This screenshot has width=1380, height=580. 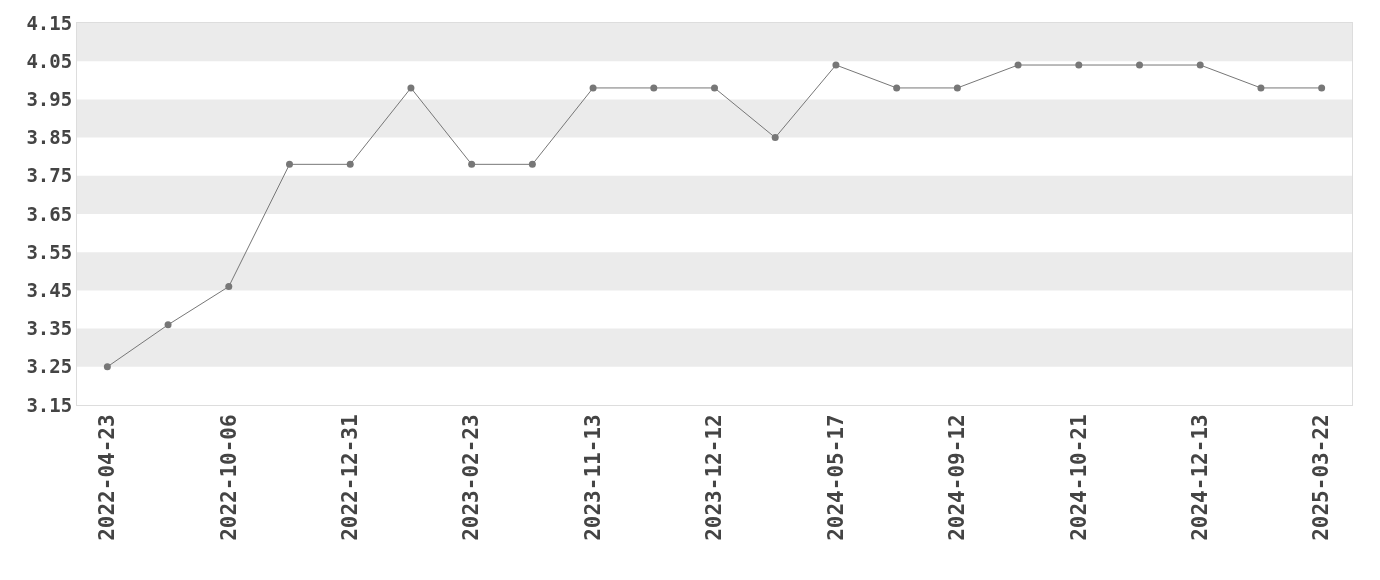 I want to click on y-tick-label: 3.15, so click(x=49, y=404).